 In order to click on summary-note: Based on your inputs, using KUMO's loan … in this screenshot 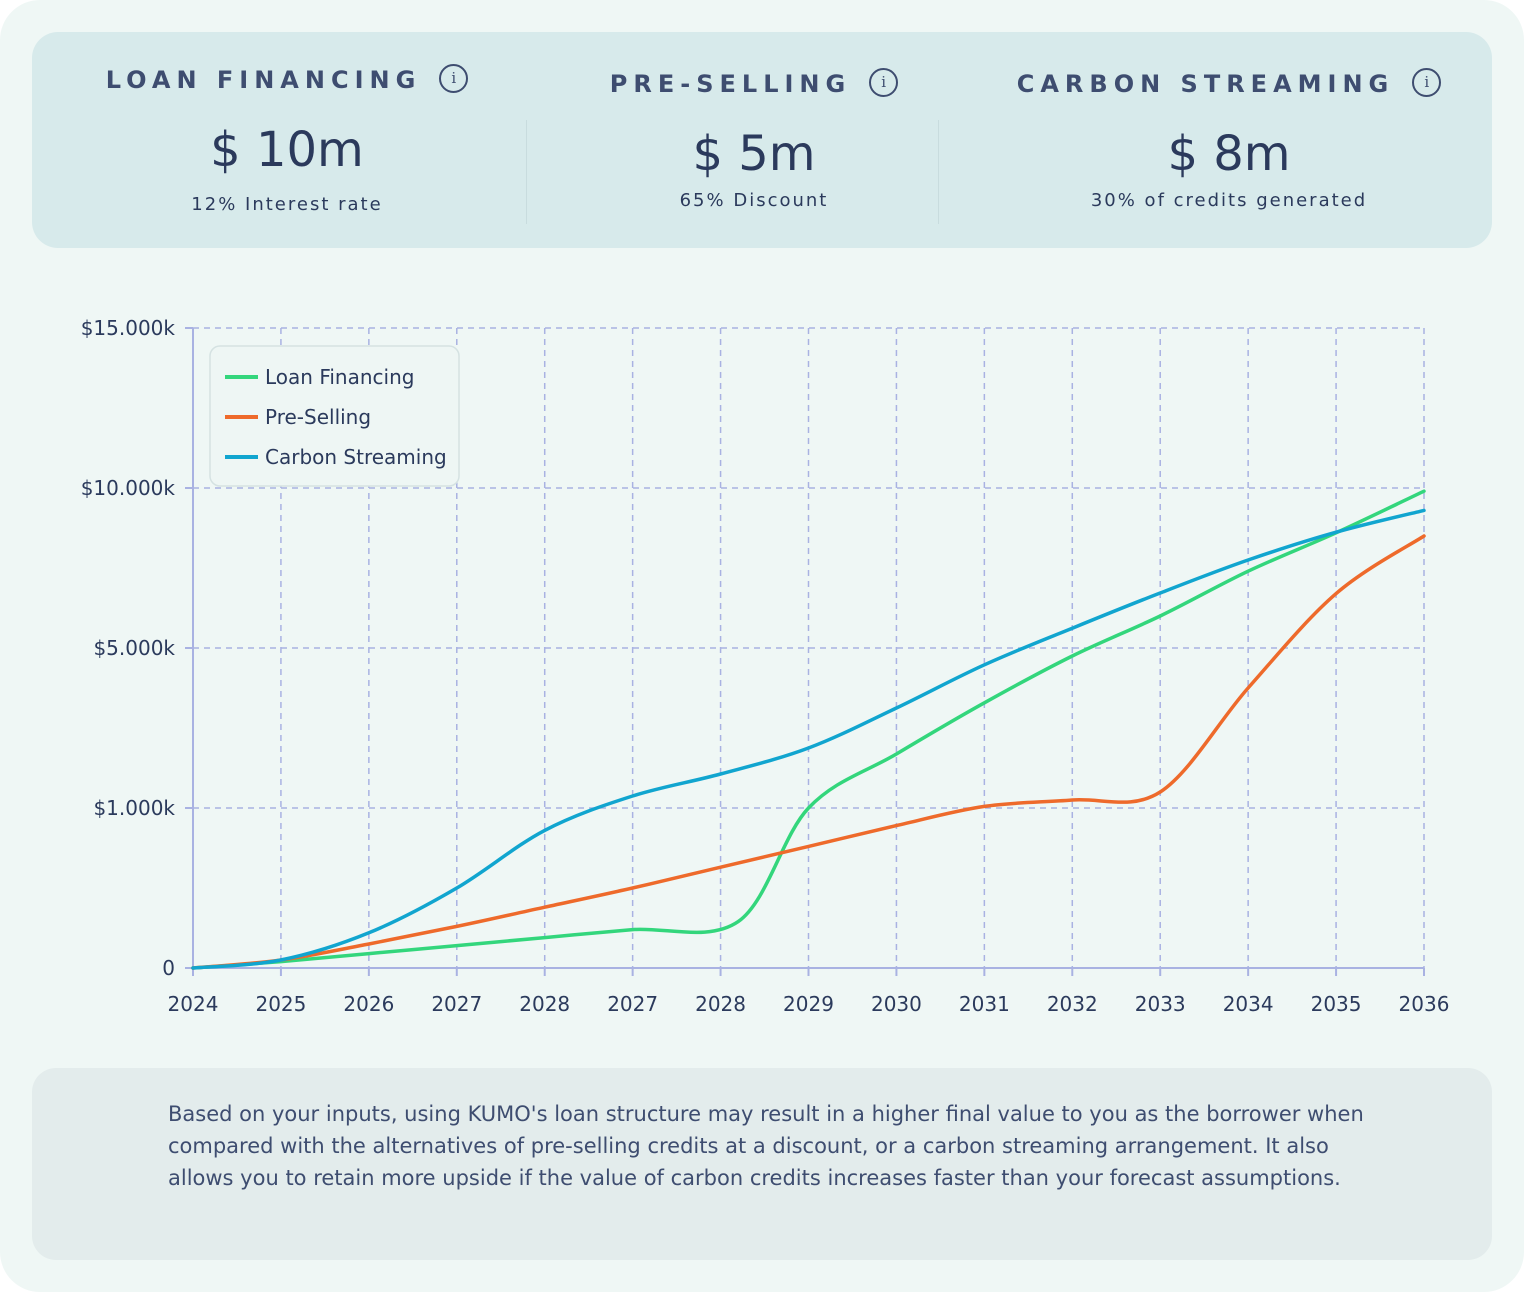, I will do `click(762, 1164)`.